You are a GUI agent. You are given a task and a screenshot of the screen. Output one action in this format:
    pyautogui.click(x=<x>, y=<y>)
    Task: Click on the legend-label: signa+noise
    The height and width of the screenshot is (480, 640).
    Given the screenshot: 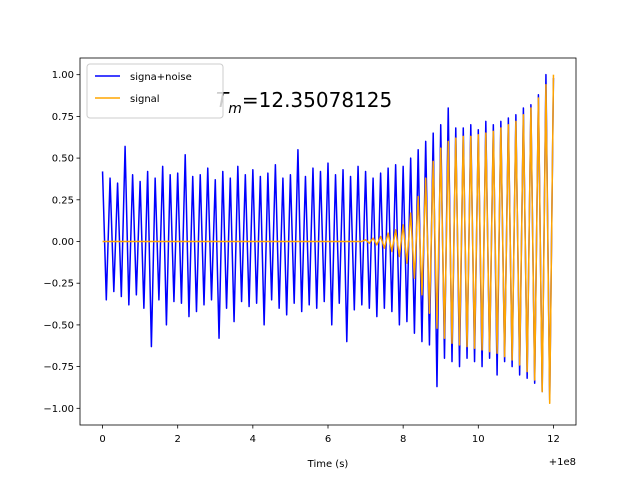 What is the action you would take?
    pyautogui.click(x=161, y=77)
    